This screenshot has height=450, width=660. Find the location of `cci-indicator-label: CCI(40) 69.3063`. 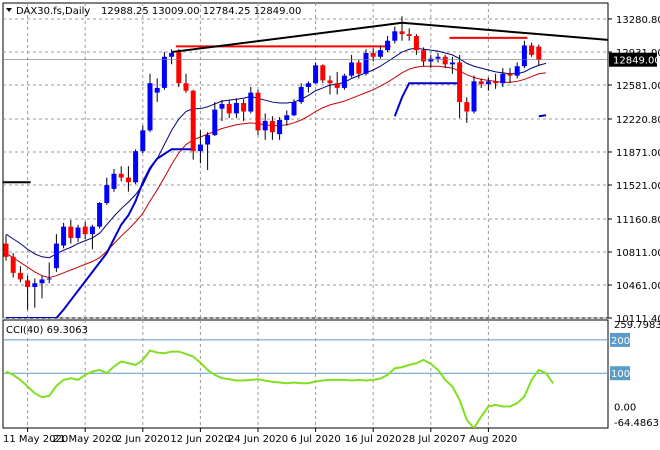

cci-indicator-label: CCI(40) 69.3063 is located at coordinates (47, 330).